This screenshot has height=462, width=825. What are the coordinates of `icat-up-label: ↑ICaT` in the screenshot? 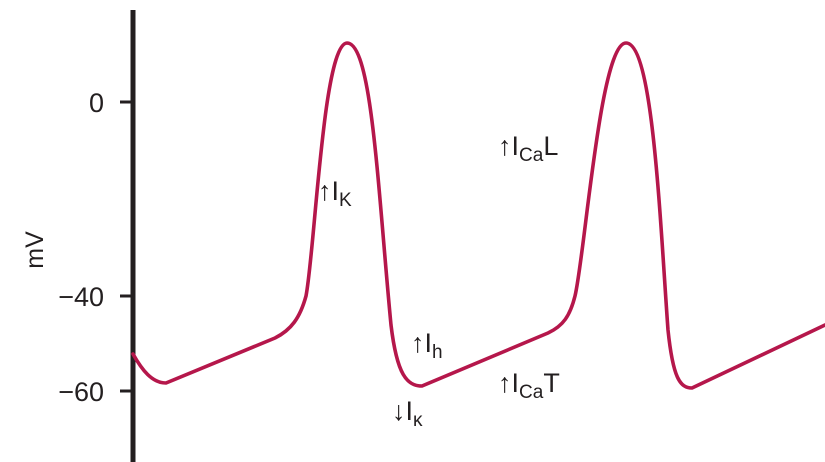 It's located at (529, 385).